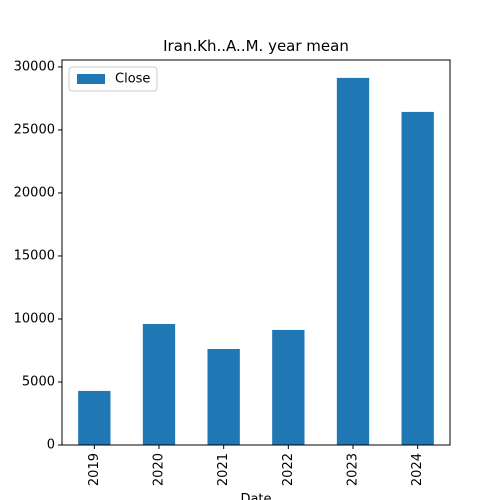 Image resolution: width=500 pixels, height=500 pixels. I want to click on legend-label: Close, so click(132, 79).